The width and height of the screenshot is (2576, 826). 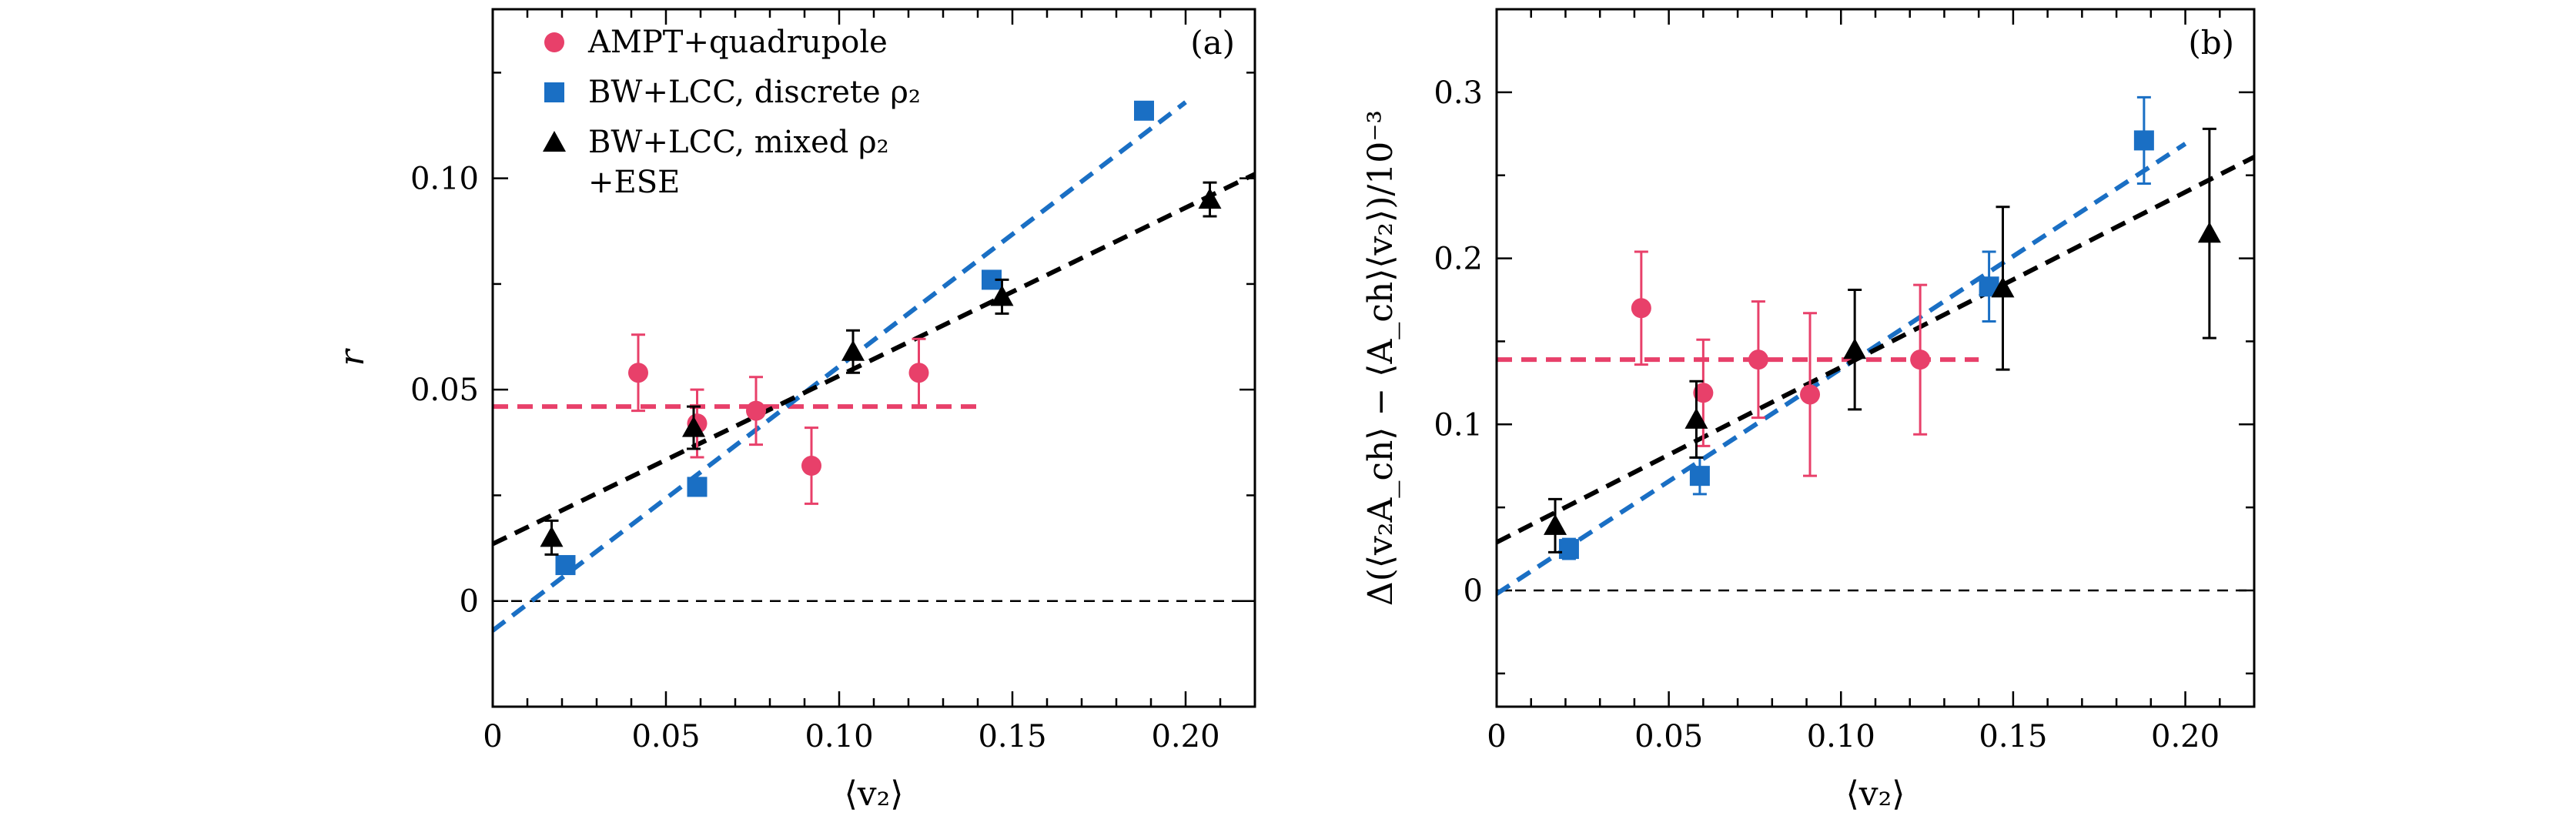 What do you see at coordinates (739, 142) in the screenshot?
I see `legend-label: BW+LCC, mixed ρ₂` at bounding box center [739, 142].